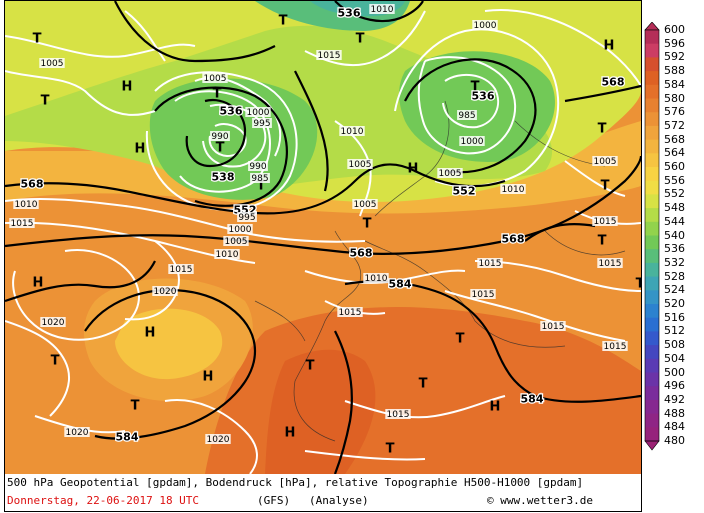  Describe the element at coordinates (674, 345) in the screenshot. I see `legend-label: 508` at that location.